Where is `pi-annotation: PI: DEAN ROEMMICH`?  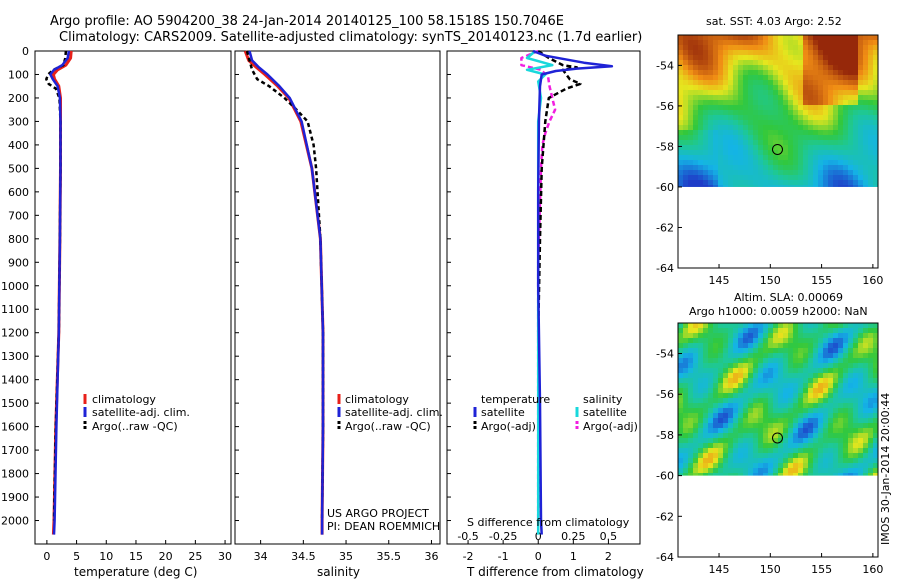 pi-annotation: PI: DEAN ROEMMICH is located at coordinates (383, 526).